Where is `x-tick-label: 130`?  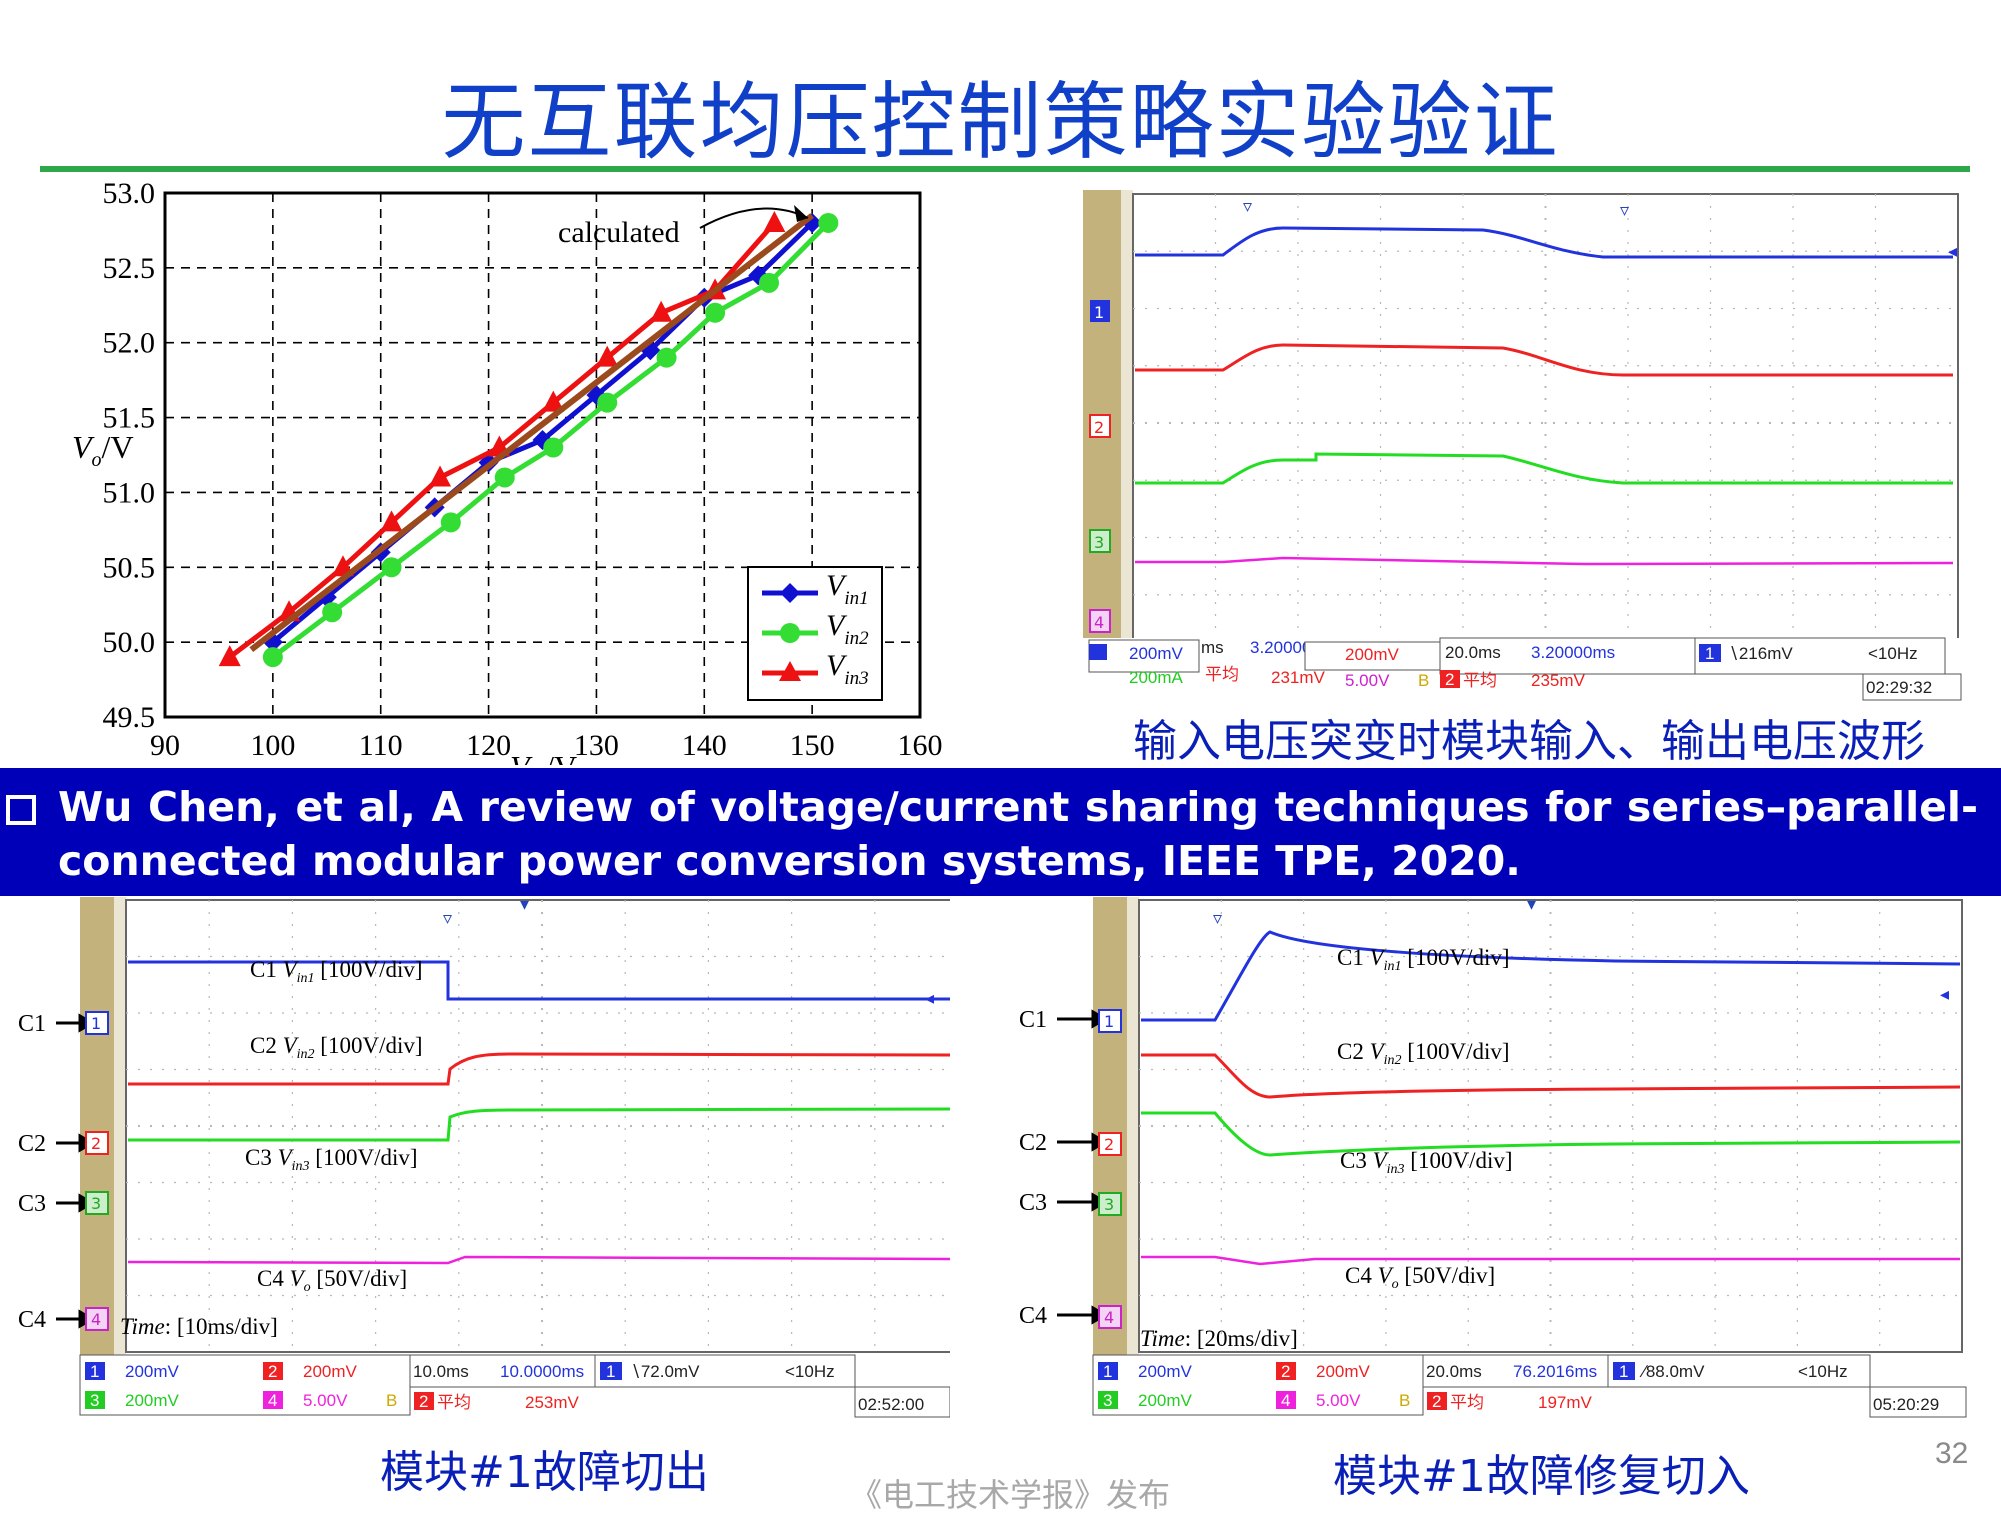
x-tick-label: 130 is located at coordinates (596, 745).